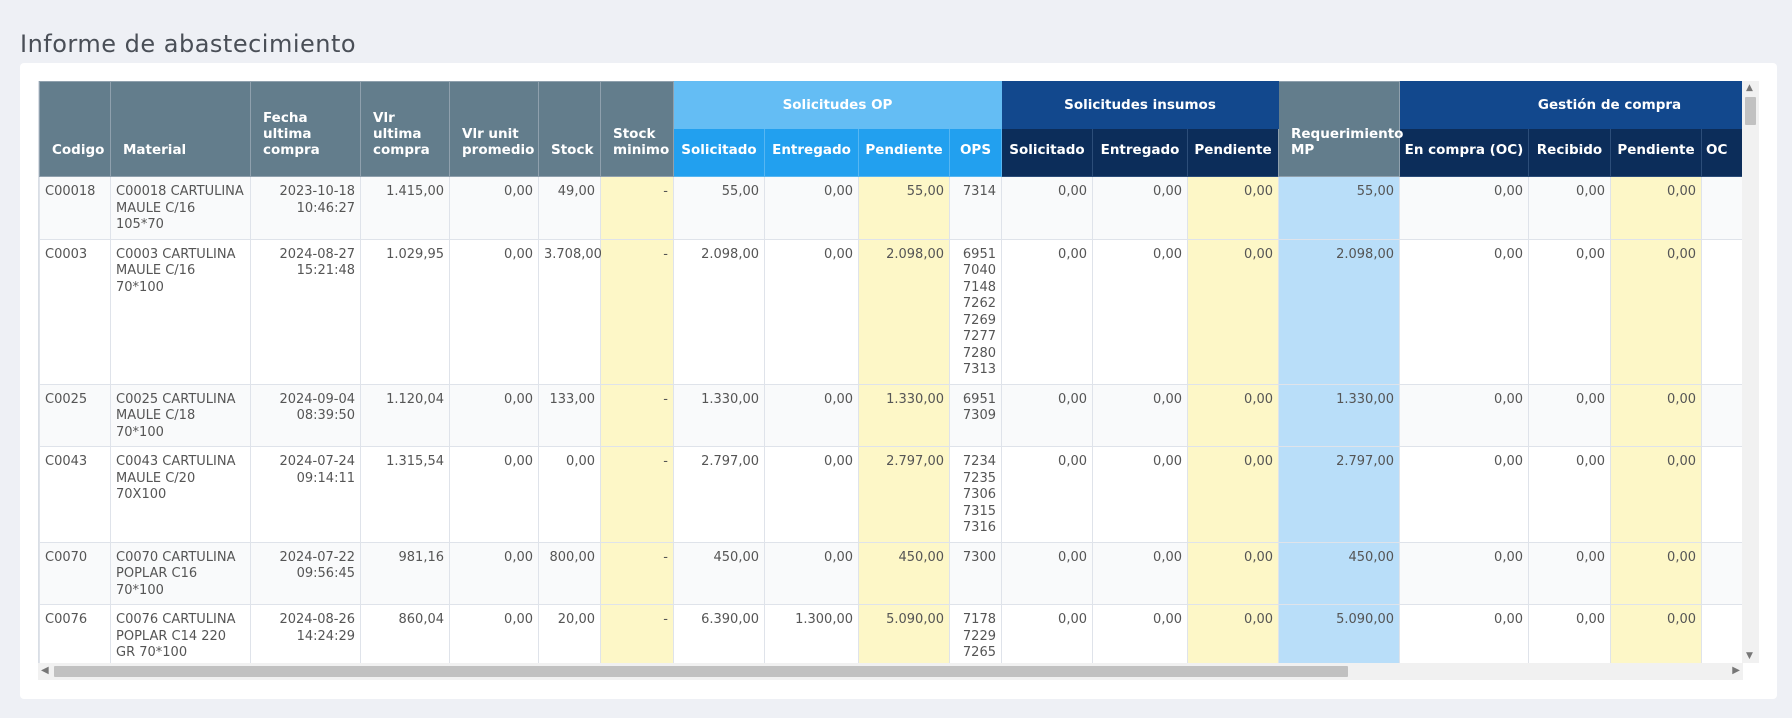 This screenshot has height=718, width=1792. I want to click on op-number: 7262, so click(979, 303).